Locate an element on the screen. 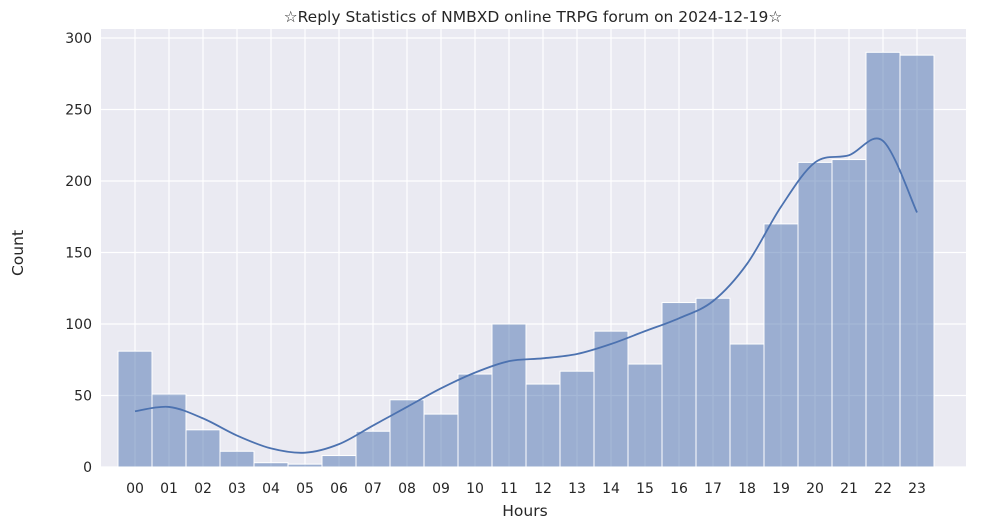  y-tick-150: 150 is located at coordinates (78, 254).